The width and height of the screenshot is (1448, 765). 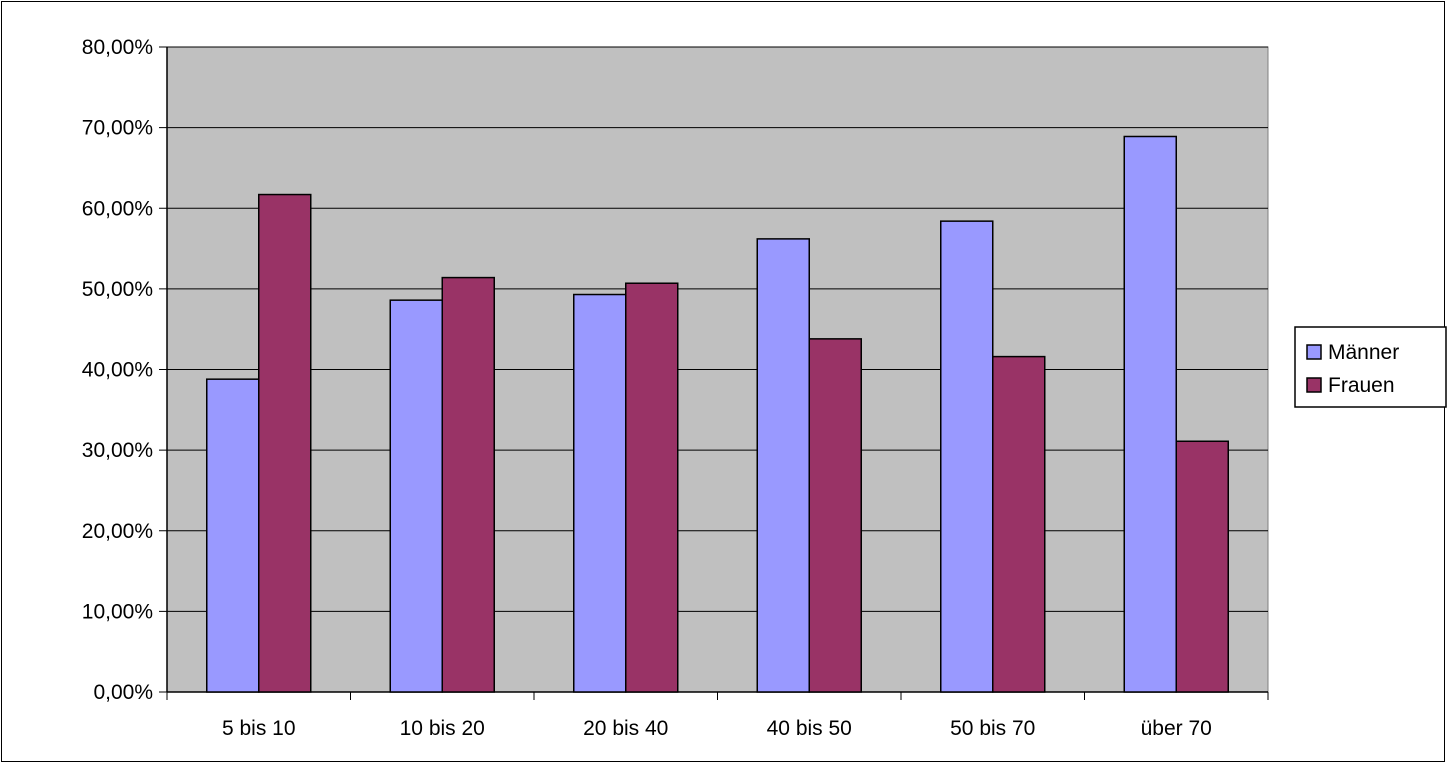 What do you see at coordinates (1370, 367) in the screenshot?
I see `legend` at bounding box center [1370, 367].